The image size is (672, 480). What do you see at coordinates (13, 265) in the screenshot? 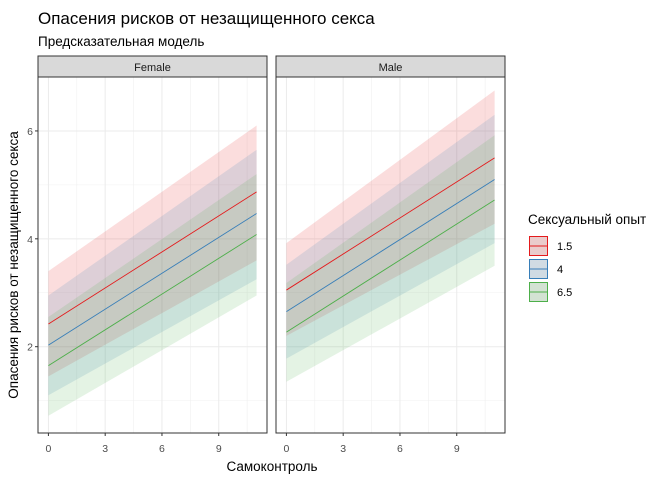
I see `y-axis-label: Опасения рисков от незащищенного секса` at bounding box center [13, 265].